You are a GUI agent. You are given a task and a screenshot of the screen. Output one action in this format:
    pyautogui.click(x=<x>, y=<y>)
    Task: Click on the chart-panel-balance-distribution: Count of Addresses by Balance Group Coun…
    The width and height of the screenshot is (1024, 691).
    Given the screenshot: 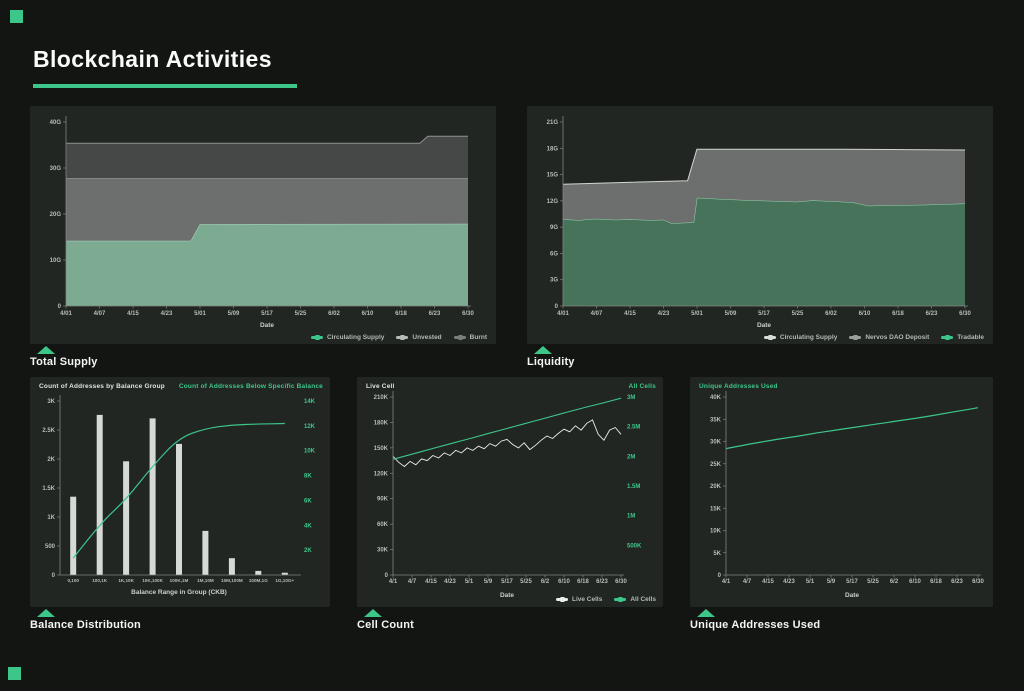 What is the action you would take?
    pyautogui.click(x=180, y=492)
    